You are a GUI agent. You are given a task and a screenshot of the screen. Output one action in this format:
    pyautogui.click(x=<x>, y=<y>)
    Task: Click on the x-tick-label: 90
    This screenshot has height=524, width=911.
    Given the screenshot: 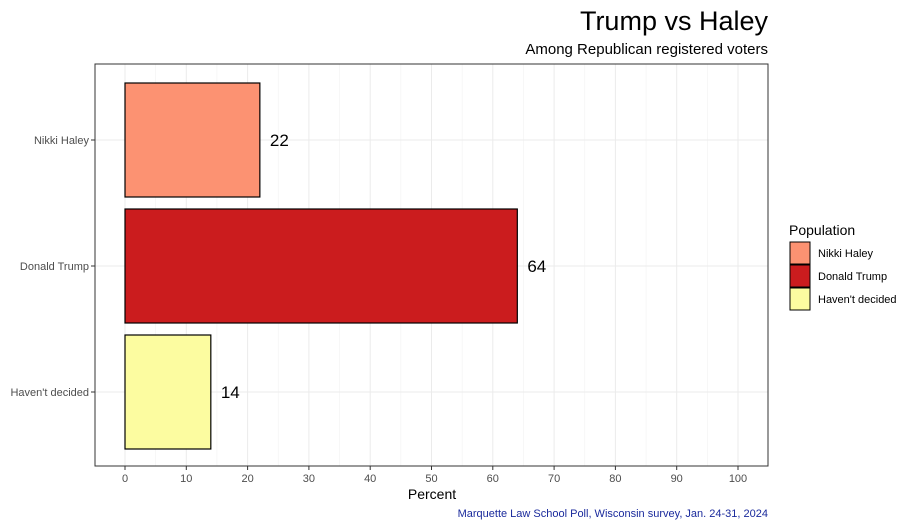 What is the action you would take?
    pyautogui.click(x=677, y=479)
    